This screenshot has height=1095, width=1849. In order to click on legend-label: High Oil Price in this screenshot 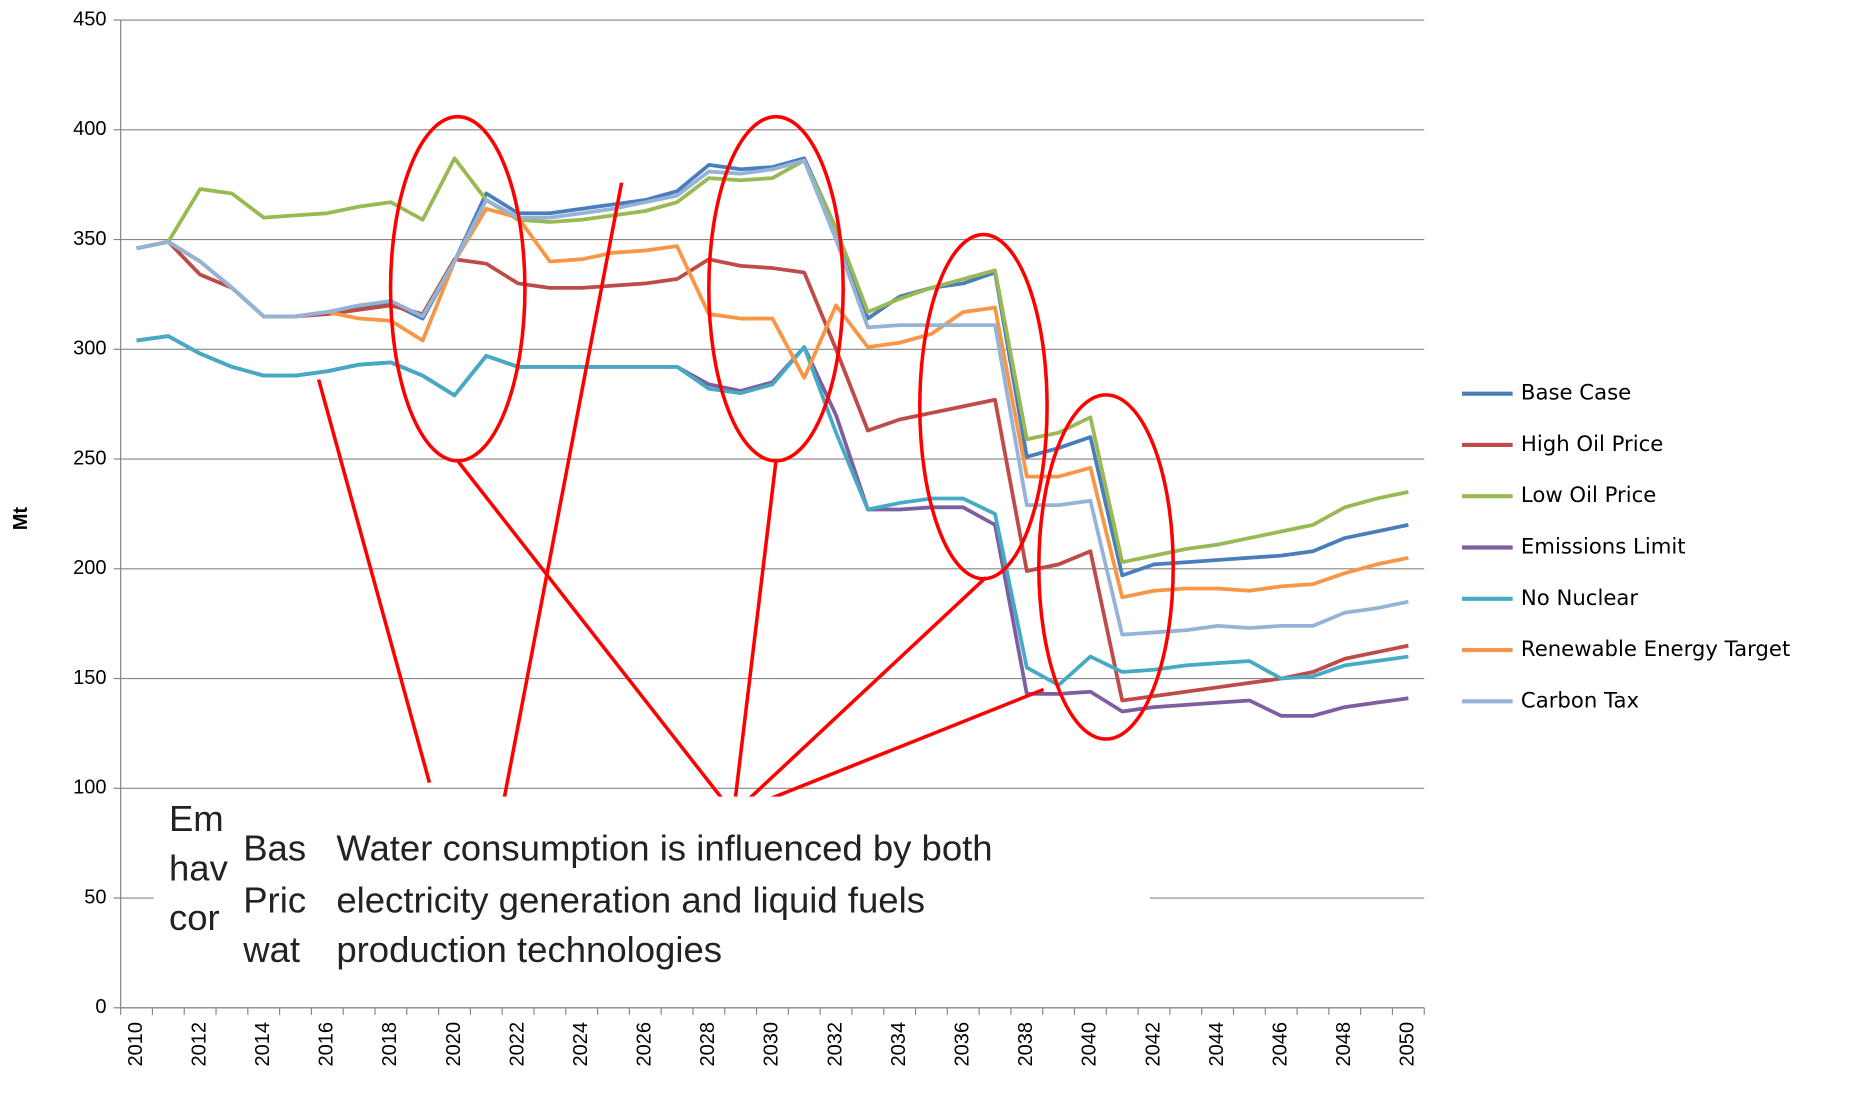, I will do `click(1592, 444)`.